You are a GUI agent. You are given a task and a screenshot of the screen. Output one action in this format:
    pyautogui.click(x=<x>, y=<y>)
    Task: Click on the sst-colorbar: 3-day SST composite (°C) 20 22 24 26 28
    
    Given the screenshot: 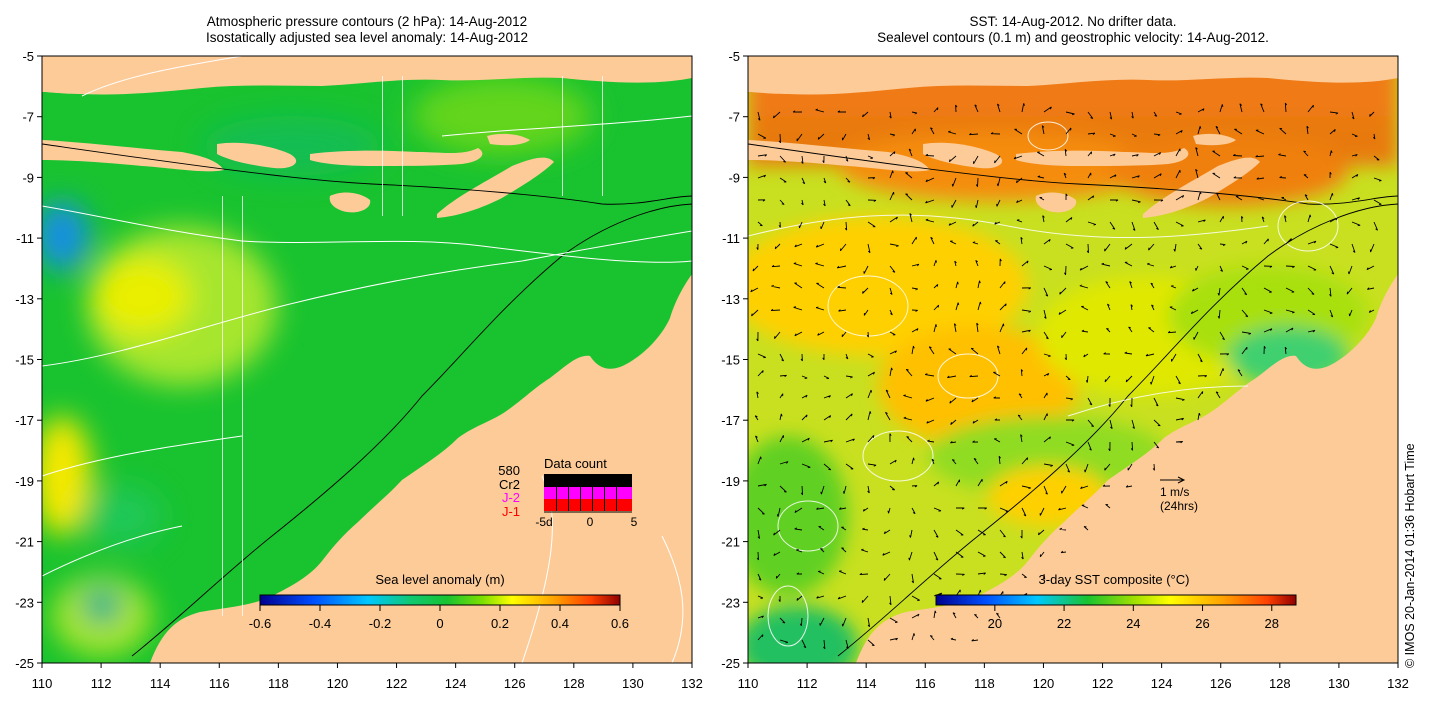 What is the action you would take?
    pyautogui.click(x=1116, y=601)
    